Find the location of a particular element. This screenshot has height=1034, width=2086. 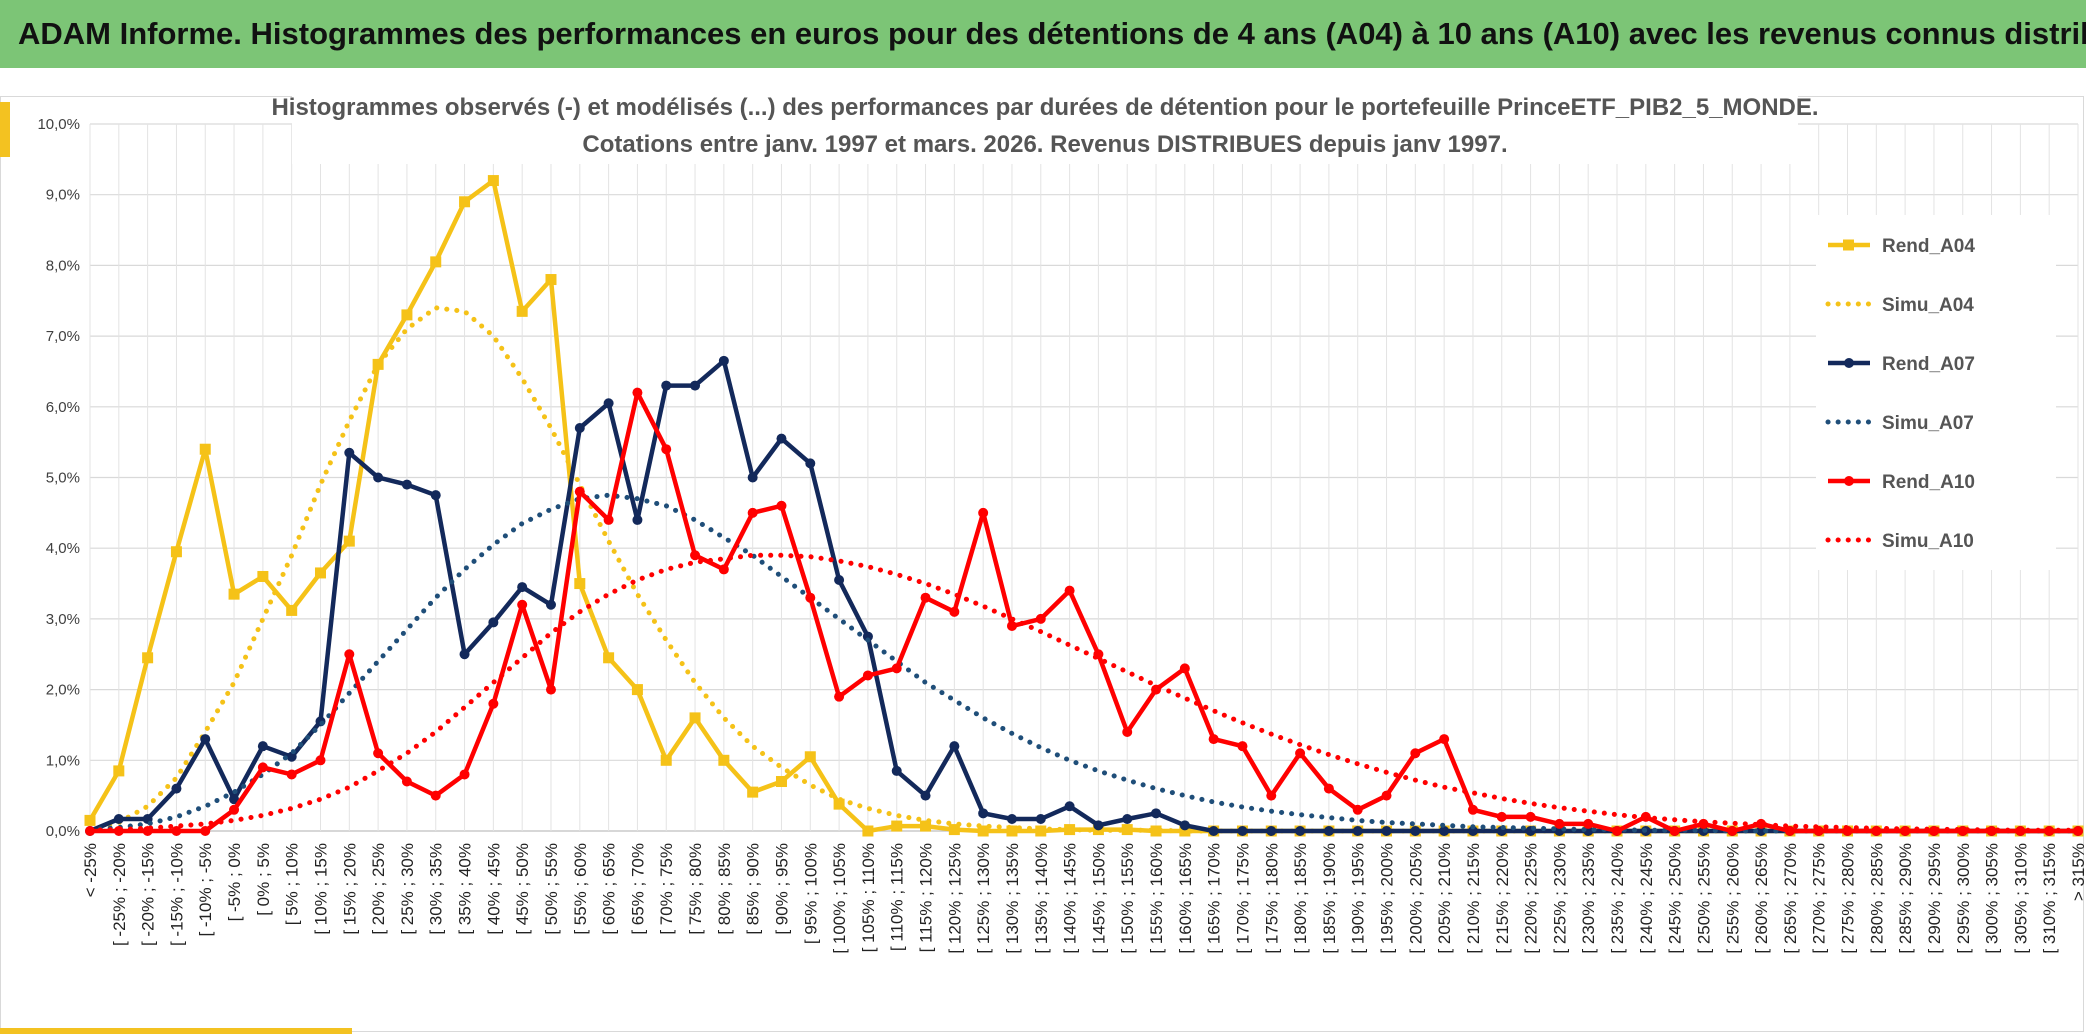

x-tick-label: [ 10% ; 15% is located at coordinates (320, 889).